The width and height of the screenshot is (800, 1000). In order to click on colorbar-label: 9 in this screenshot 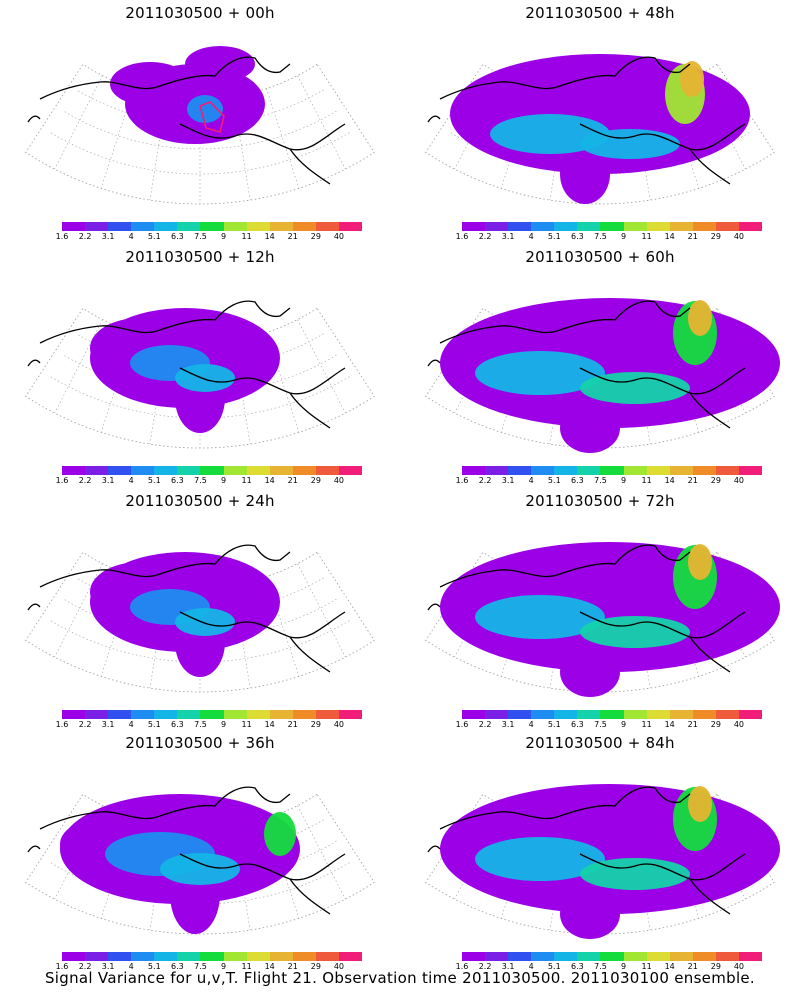, I will do `click(623, 966)`.